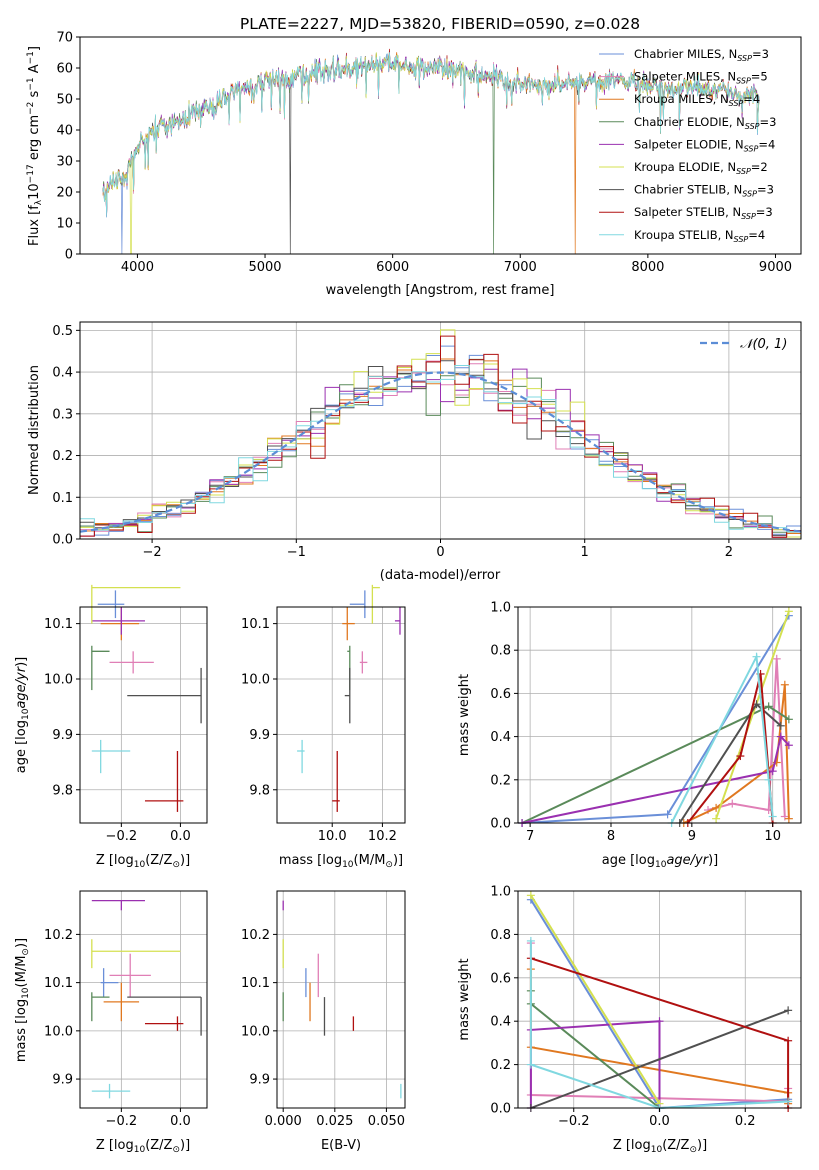 This screenshot has height=1170, width=819. Describe the element at coordinates (701, 78) in the screenshot. I see `legend-entry: Salpeter MILES, NSSP=5` at that location.